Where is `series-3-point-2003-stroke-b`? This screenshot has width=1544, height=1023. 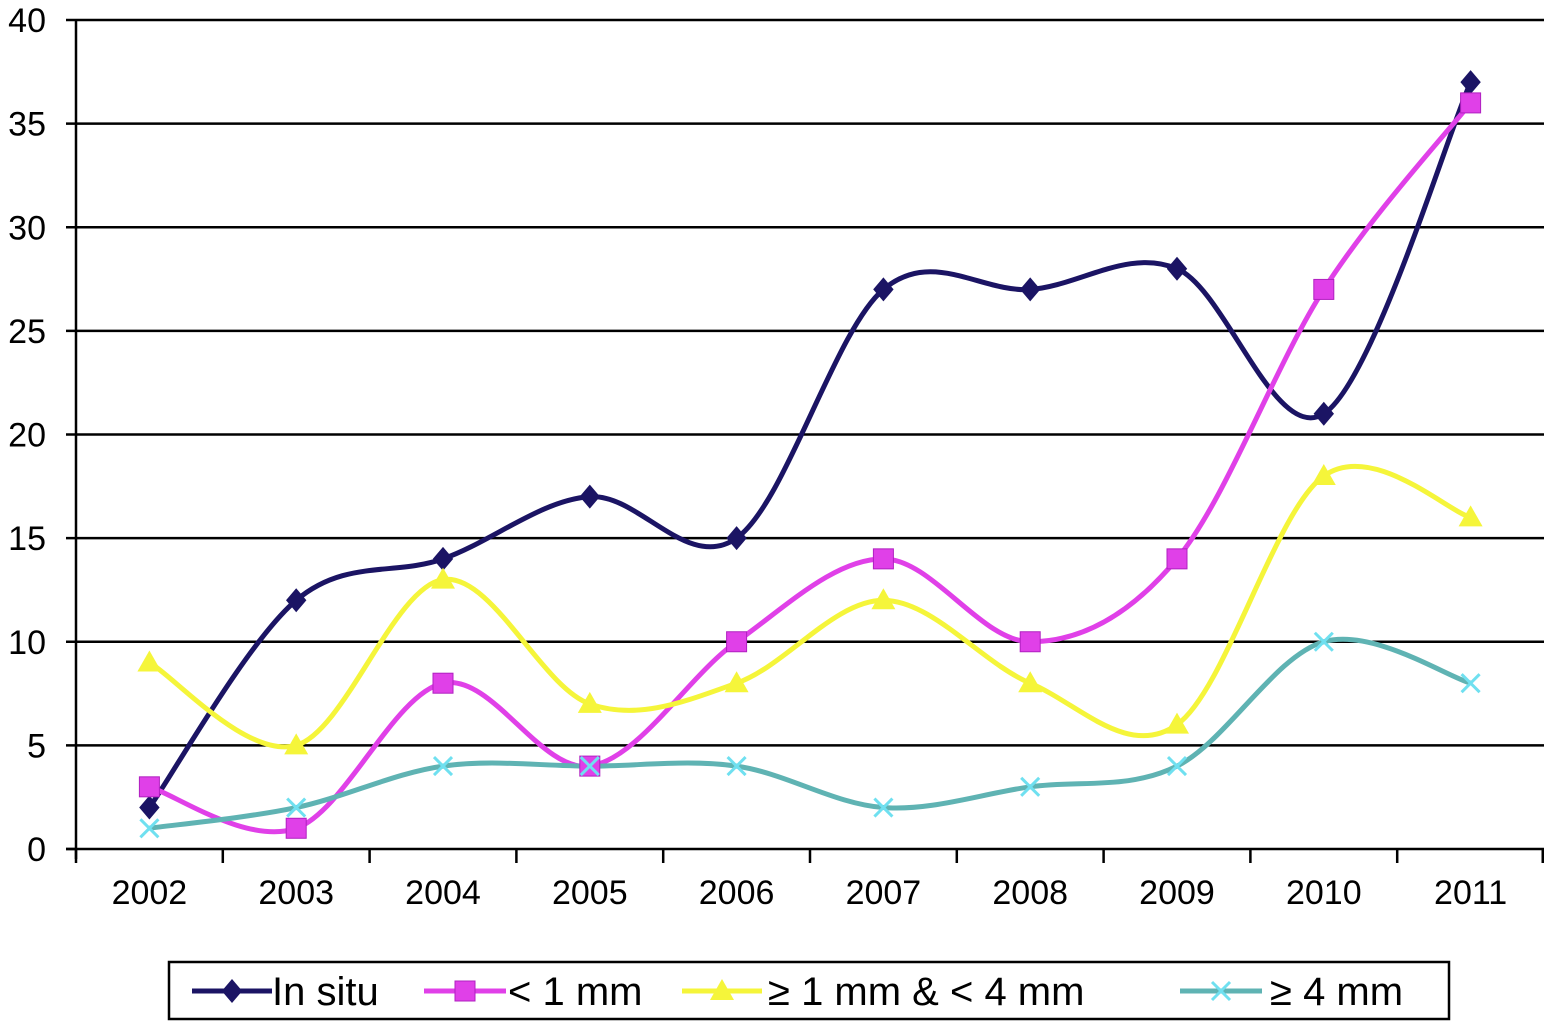 series-3-point-2003-stroke-b is located at coordinates (296, 807).